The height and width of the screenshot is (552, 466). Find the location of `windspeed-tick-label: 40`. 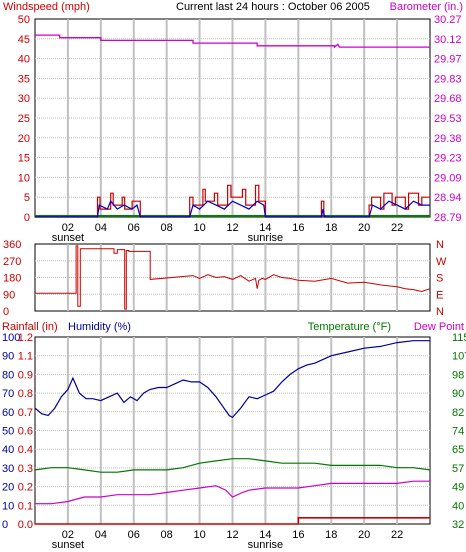

windspeed-tick-label: 40 is located at coordinates (24, 60).